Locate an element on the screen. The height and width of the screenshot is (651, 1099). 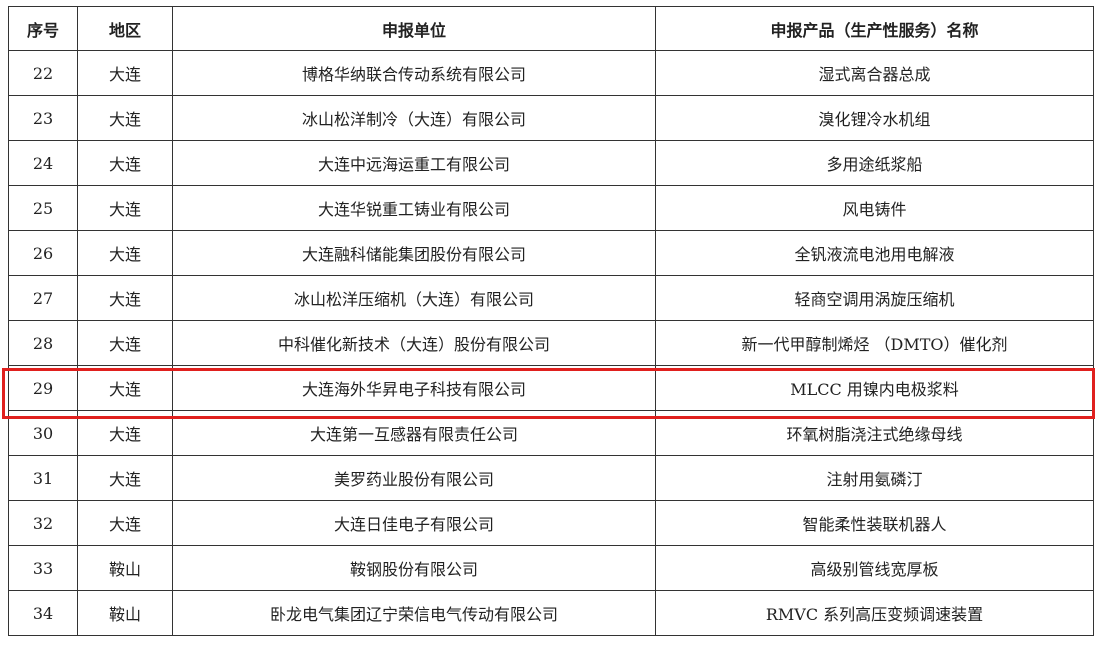
cell-company: 鞍钢股份有限公司 is located at coordinates (414, 568).